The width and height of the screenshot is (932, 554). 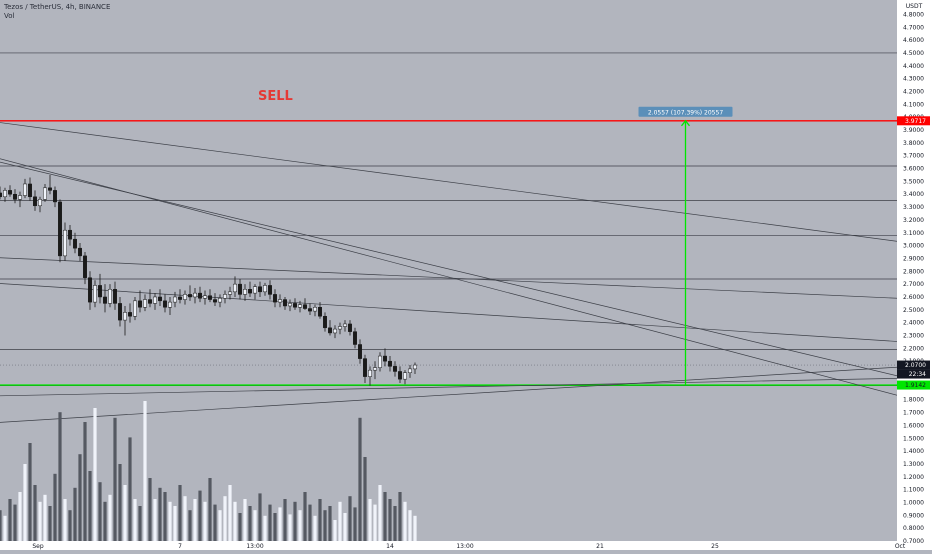 I want to click on price-tick-label: 2.3000, so click(x=913, y=336).